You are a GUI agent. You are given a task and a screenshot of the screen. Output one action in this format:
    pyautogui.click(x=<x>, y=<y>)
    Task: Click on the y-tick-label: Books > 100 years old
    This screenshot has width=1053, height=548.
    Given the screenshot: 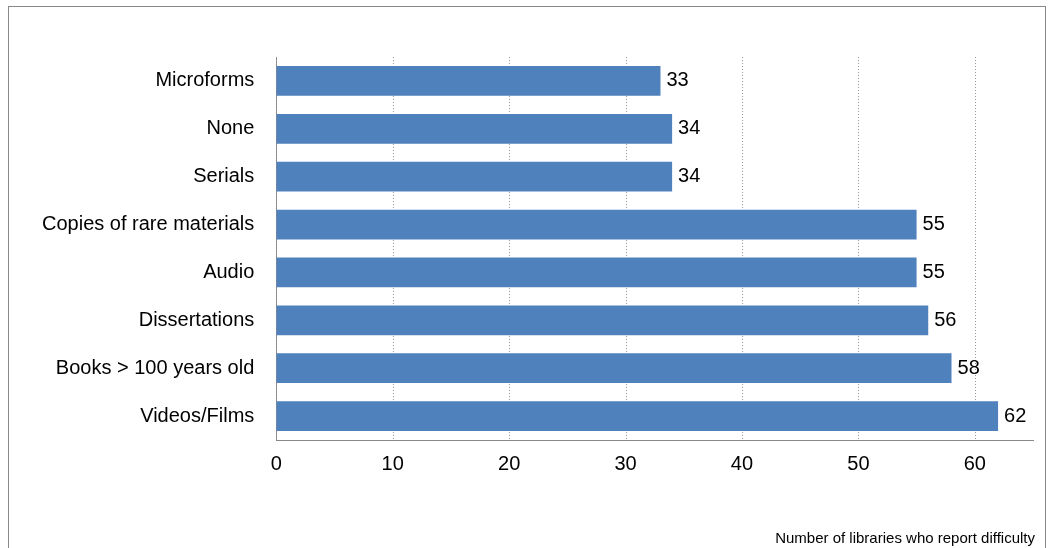 What is the action you would take?
    pyautogui.click(x=155, y=366)
    